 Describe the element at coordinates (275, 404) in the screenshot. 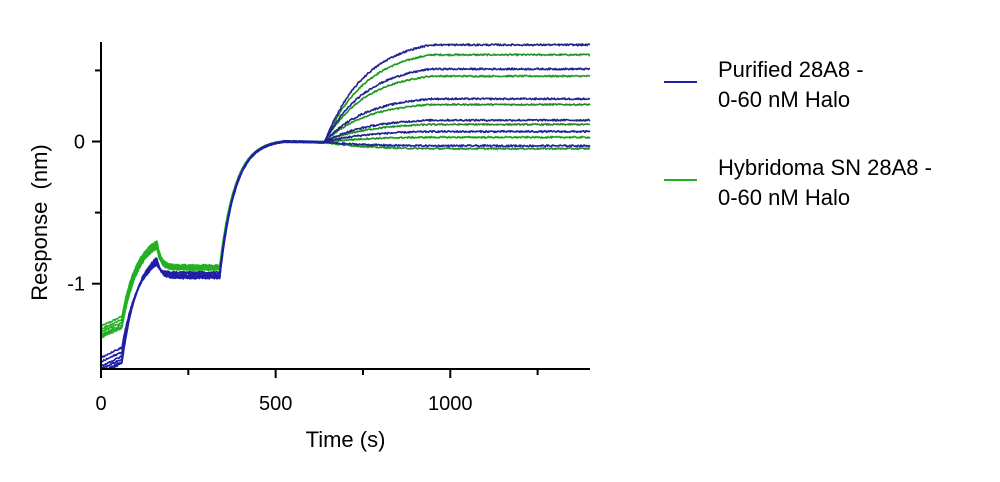

I see `x-tick-label: 500` at that location.